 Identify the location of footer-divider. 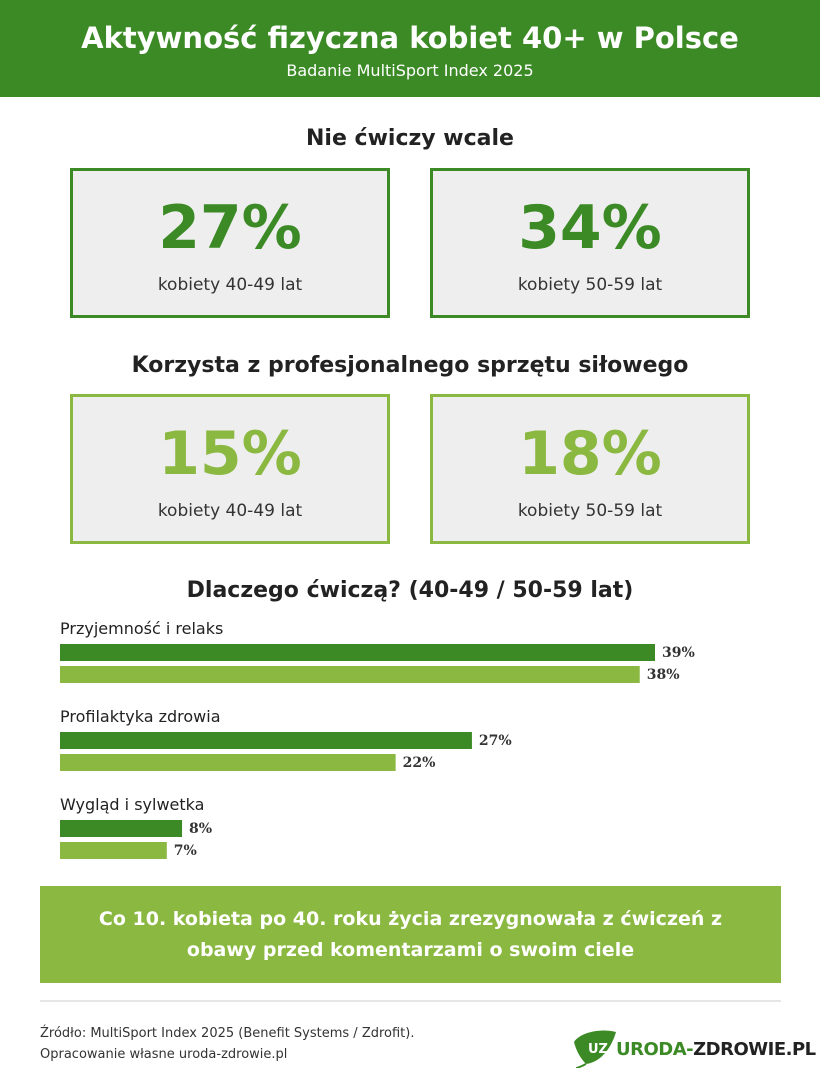
(410, 1001).